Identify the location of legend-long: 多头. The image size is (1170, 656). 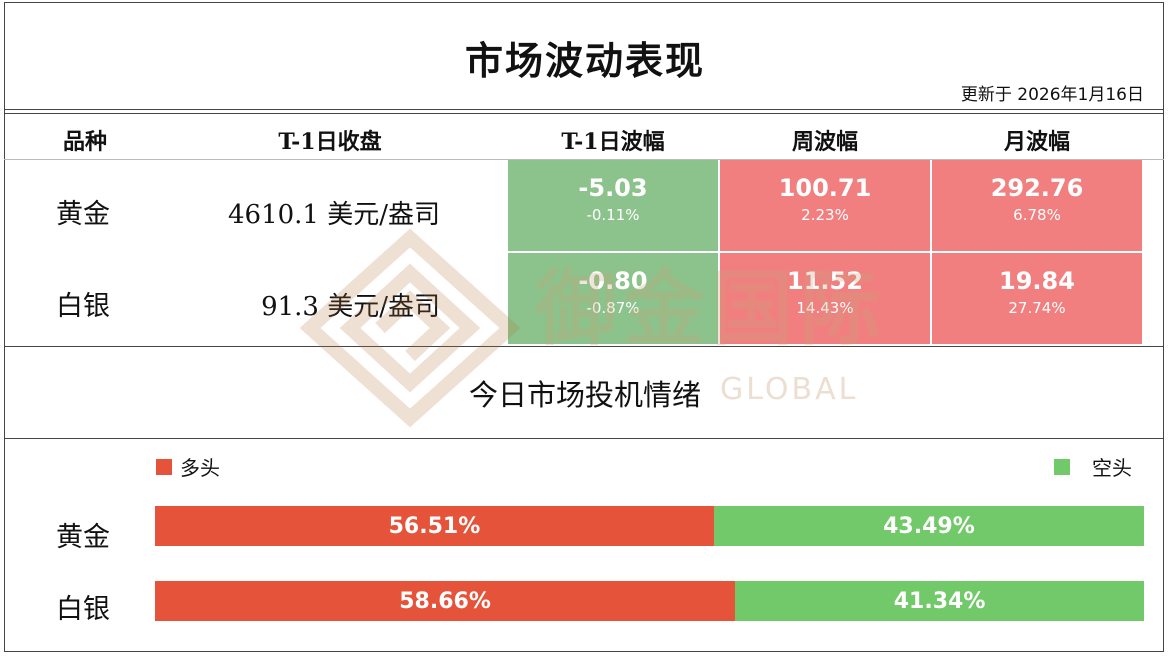
(188, 466).